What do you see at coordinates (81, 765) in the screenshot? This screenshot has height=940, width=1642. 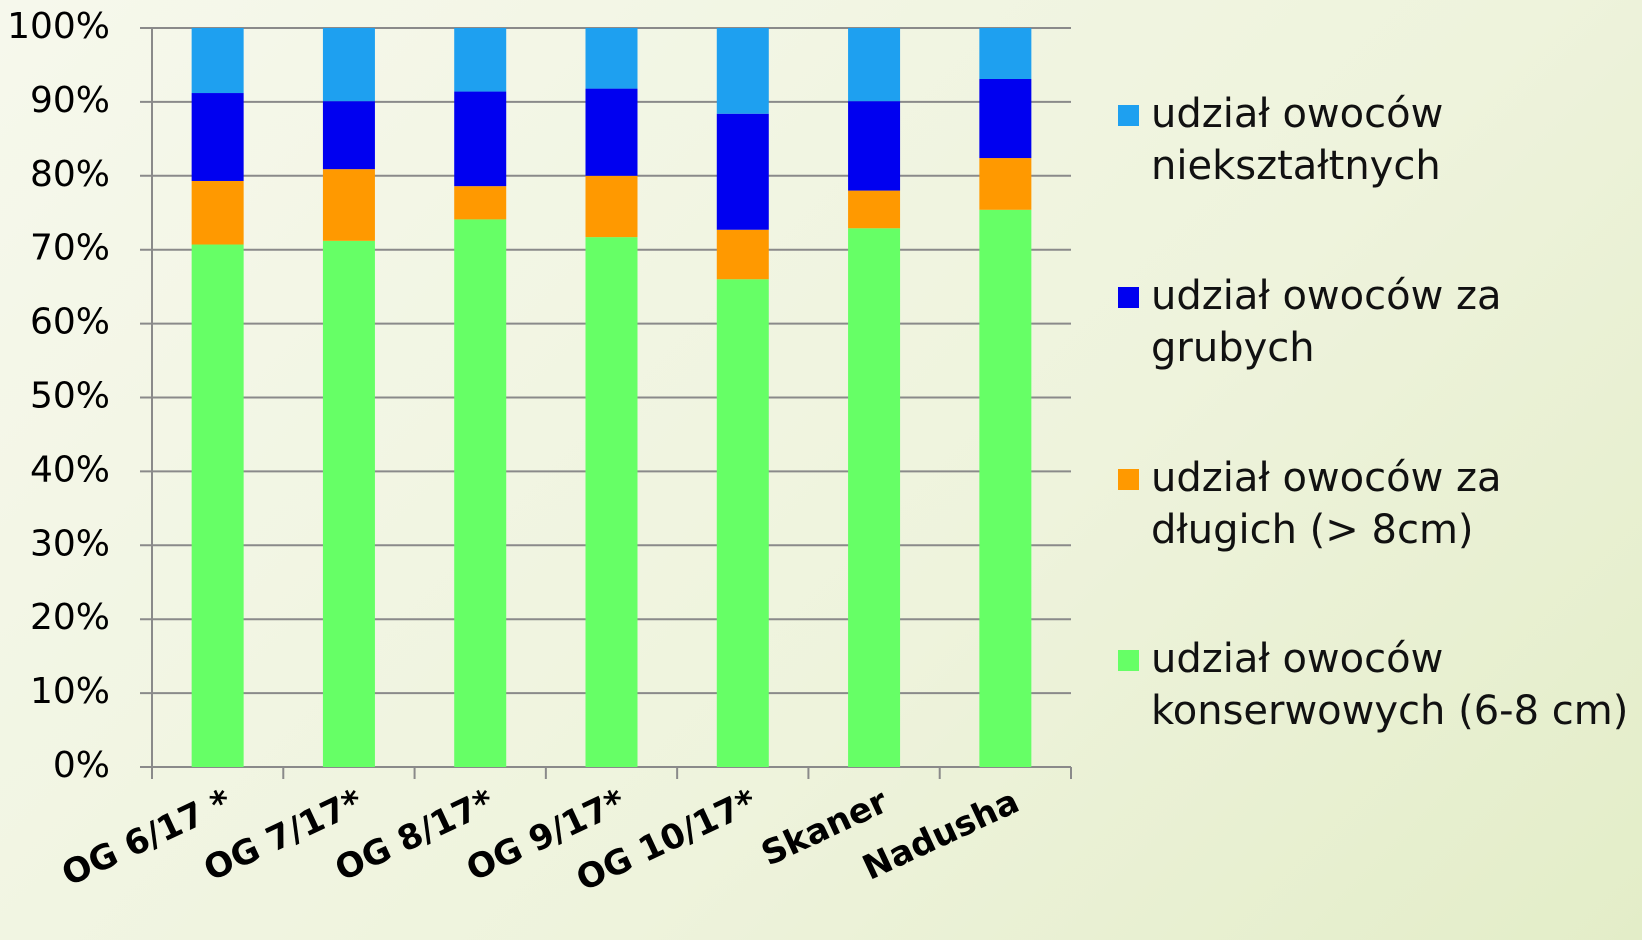 I see `y-tick-label: 0%` at bounding box center [81, 765].